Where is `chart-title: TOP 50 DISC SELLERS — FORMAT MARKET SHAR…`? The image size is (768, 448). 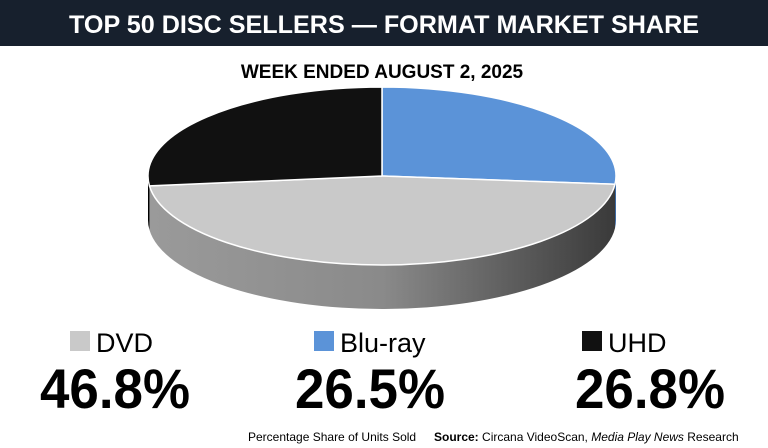 chart-title: TOP 50 DISC SELLERS — FORMAT MARKET SHAR… is located at coordinates (384, 25).